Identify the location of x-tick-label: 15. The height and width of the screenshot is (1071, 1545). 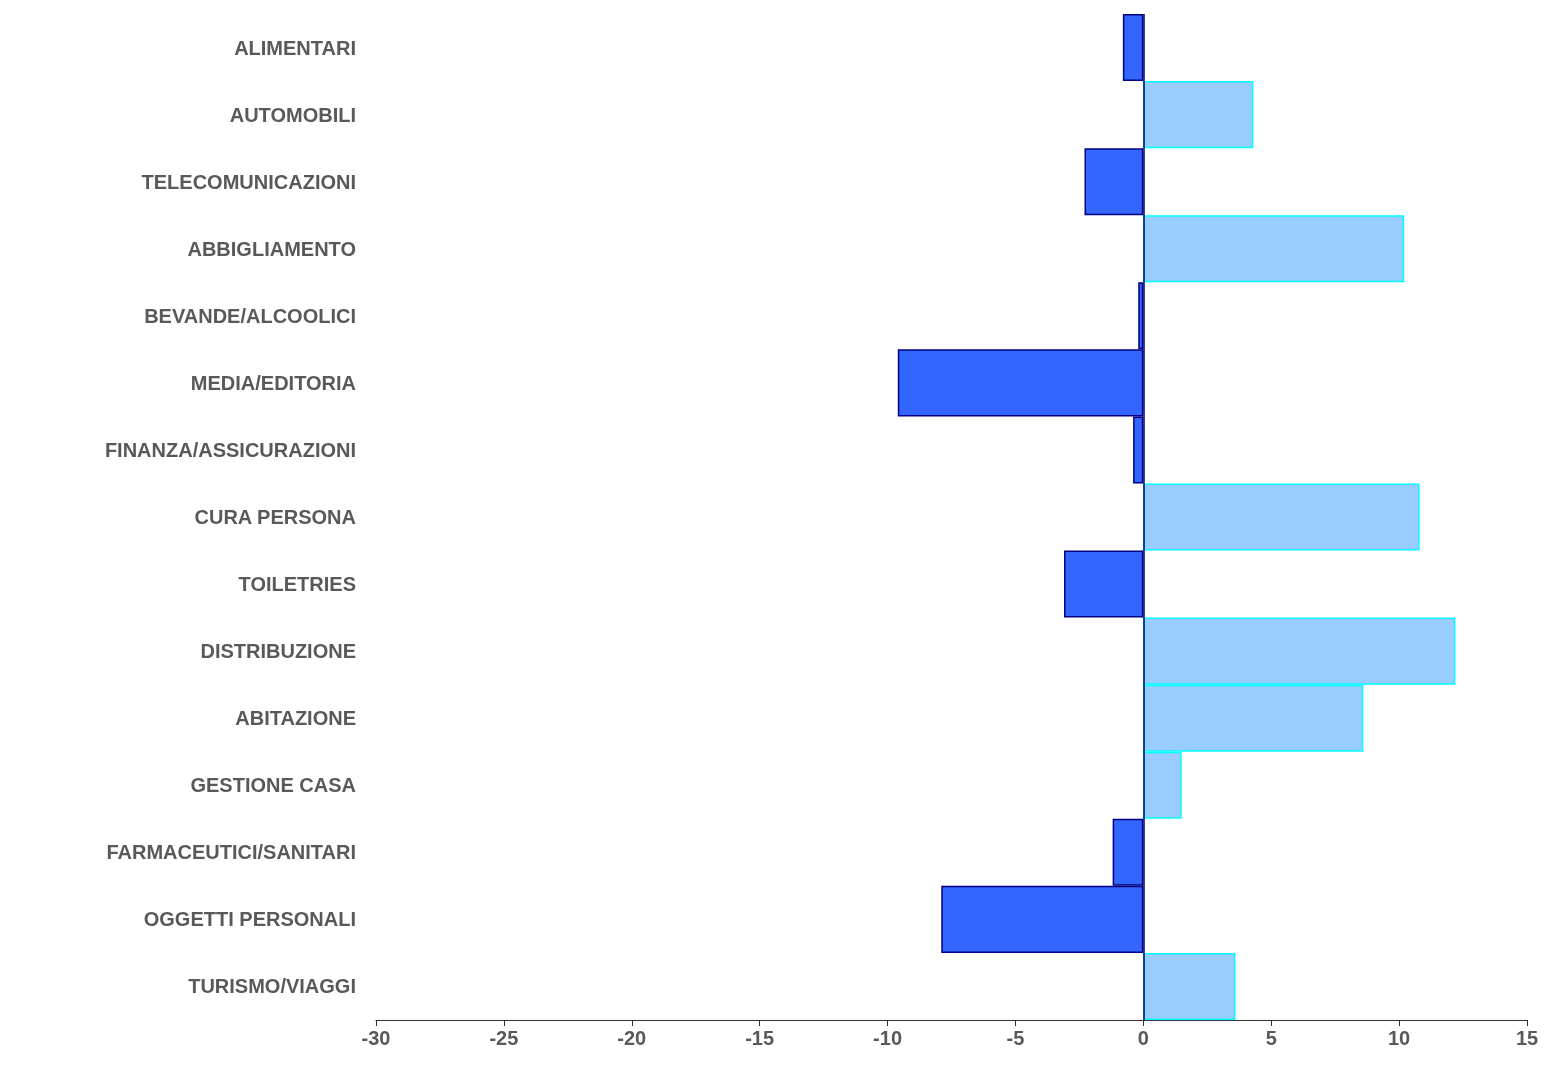
(1527, 1038).